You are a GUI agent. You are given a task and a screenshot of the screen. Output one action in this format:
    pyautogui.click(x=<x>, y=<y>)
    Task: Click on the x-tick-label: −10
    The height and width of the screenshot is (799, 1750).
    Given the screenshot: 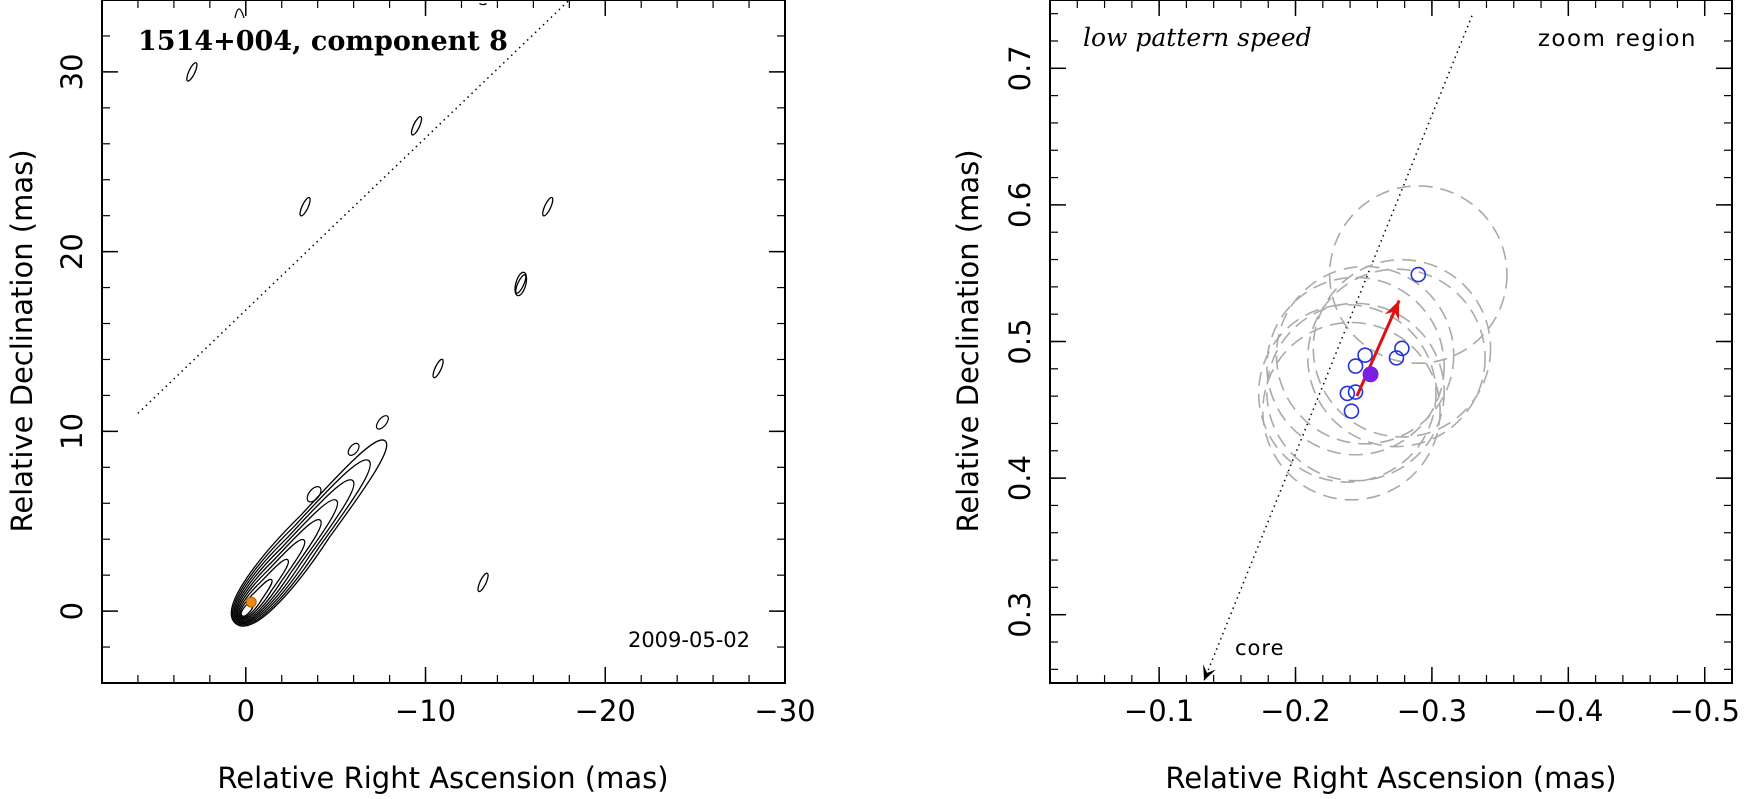 What is the action you would take?
    pyautogui.click(x=425, y=711)
    